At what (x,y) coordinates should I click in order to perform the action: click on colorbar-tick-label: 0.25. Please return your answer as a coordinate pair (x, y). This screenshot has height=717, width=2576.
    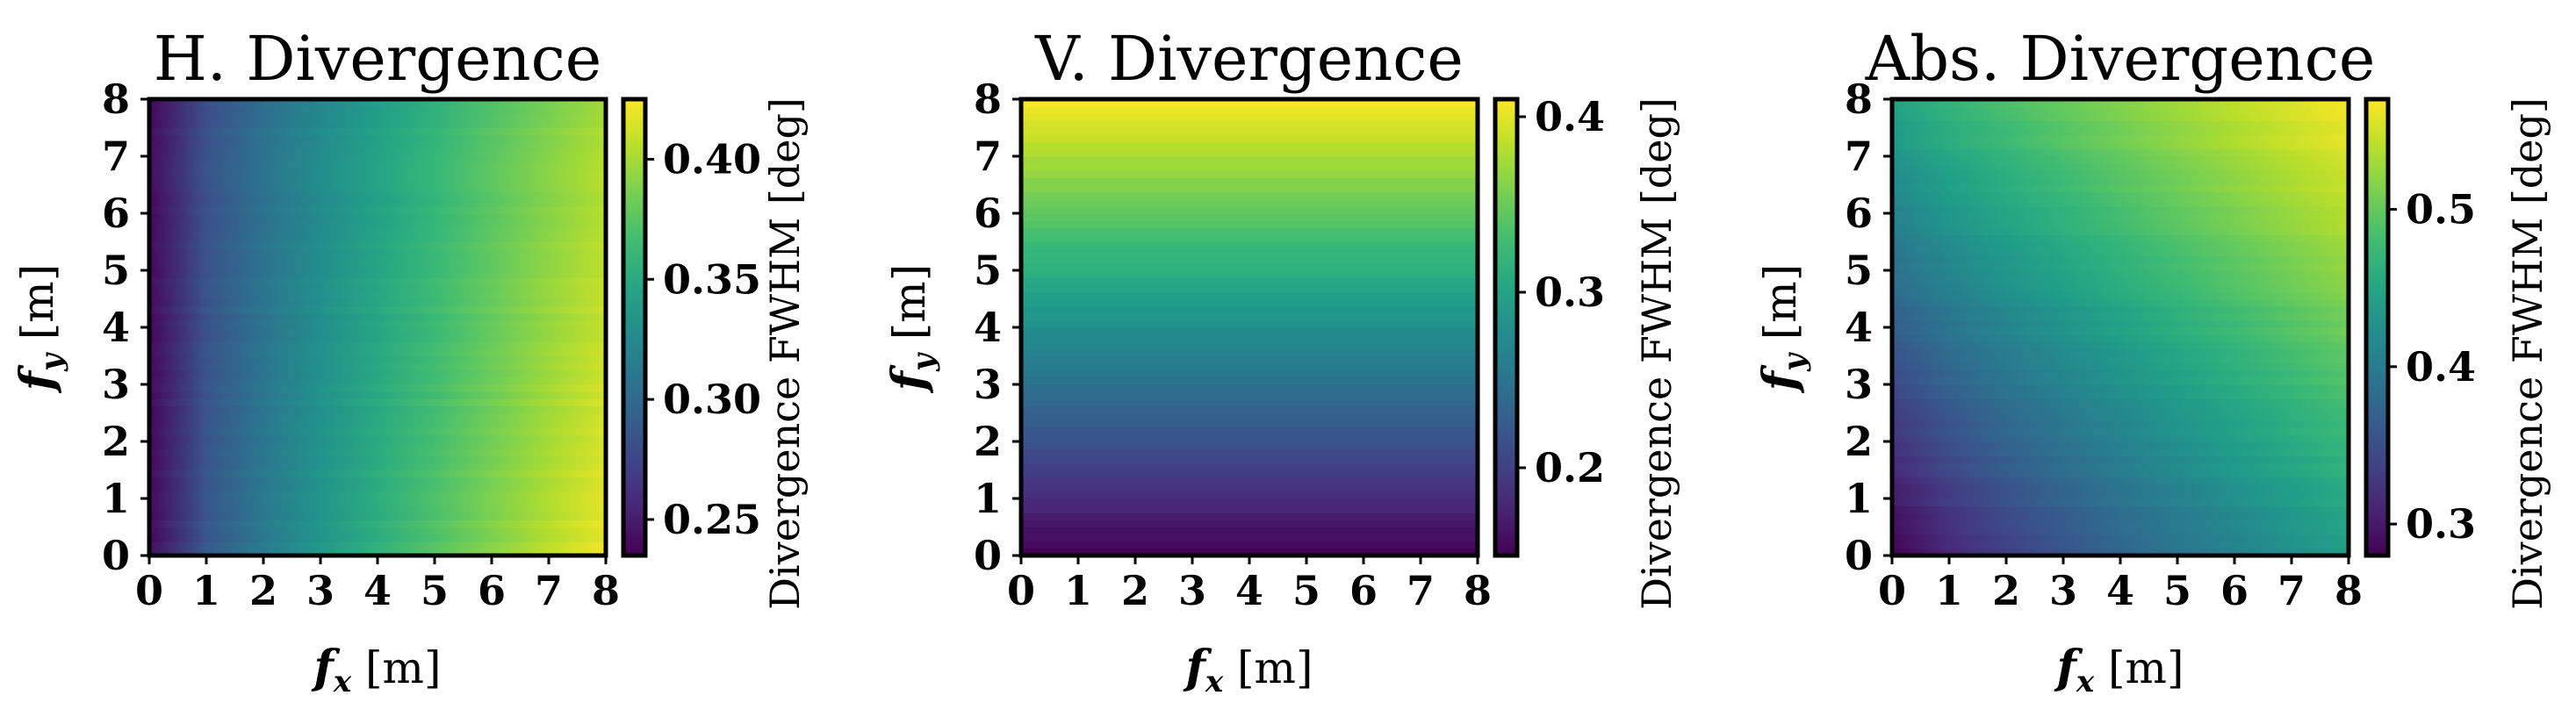
    Looking at the image, I should click on (712, 519).